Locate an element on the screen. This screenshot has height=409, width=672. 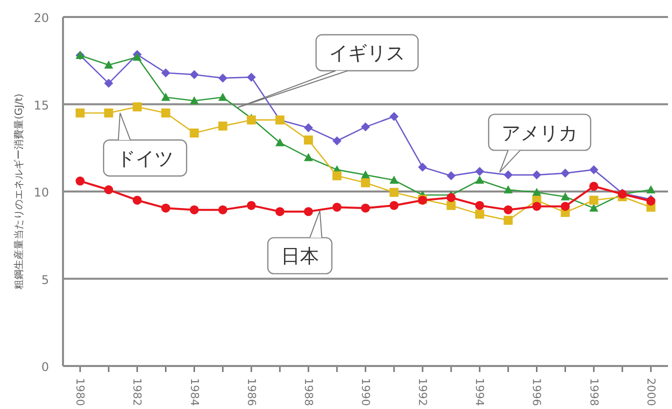
x-tick-label: 1998 is located at coordinates (593, 392).